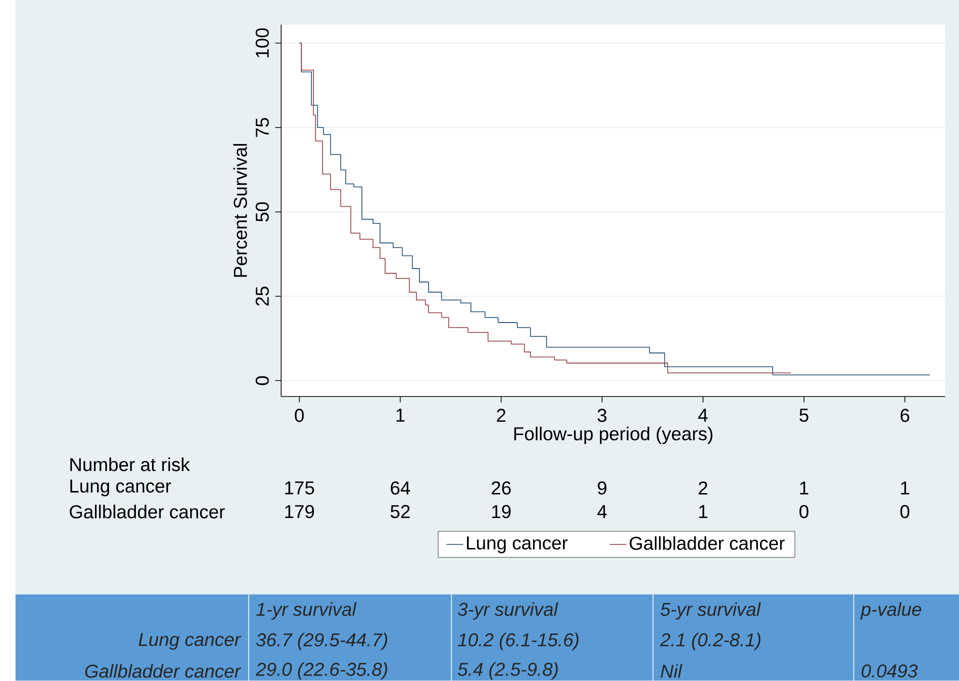 This screenshot has width=959, height=681. Describe the element at coordinates (262, 381) in the screenshot. I see `y-tick-label: 0` at that location.